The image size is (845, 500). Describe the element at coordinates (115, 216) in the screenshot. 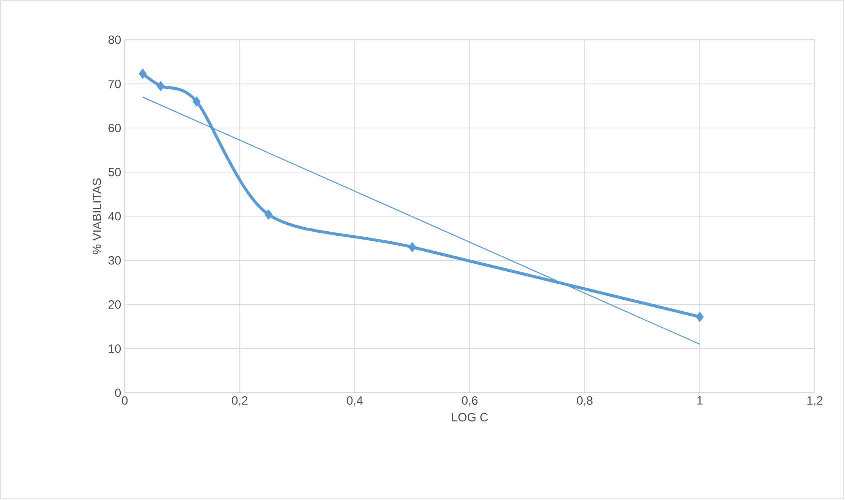

I see `y-tick-label: 40` at that location.